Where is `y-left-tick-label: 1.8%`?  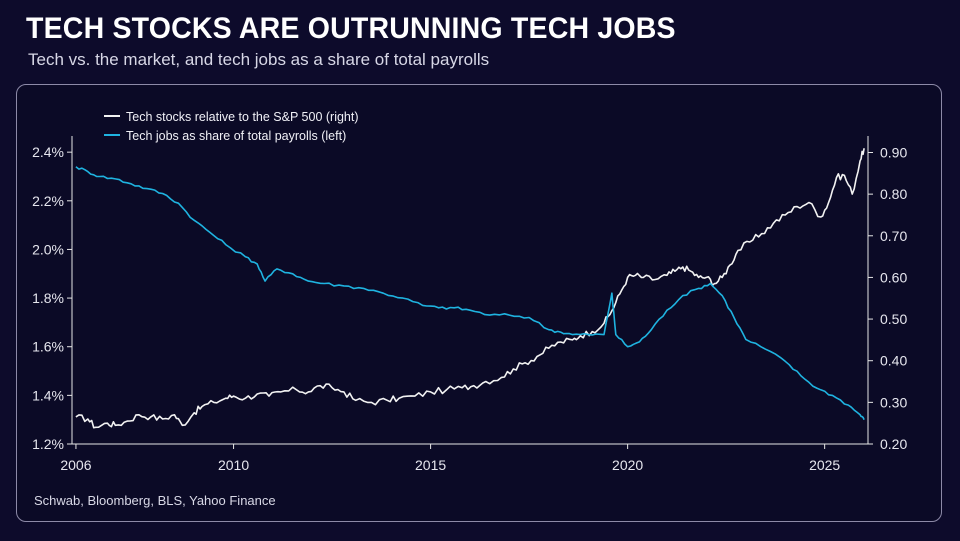
y-left-tick-label: 1.8% is located at coordinates (48, 298).